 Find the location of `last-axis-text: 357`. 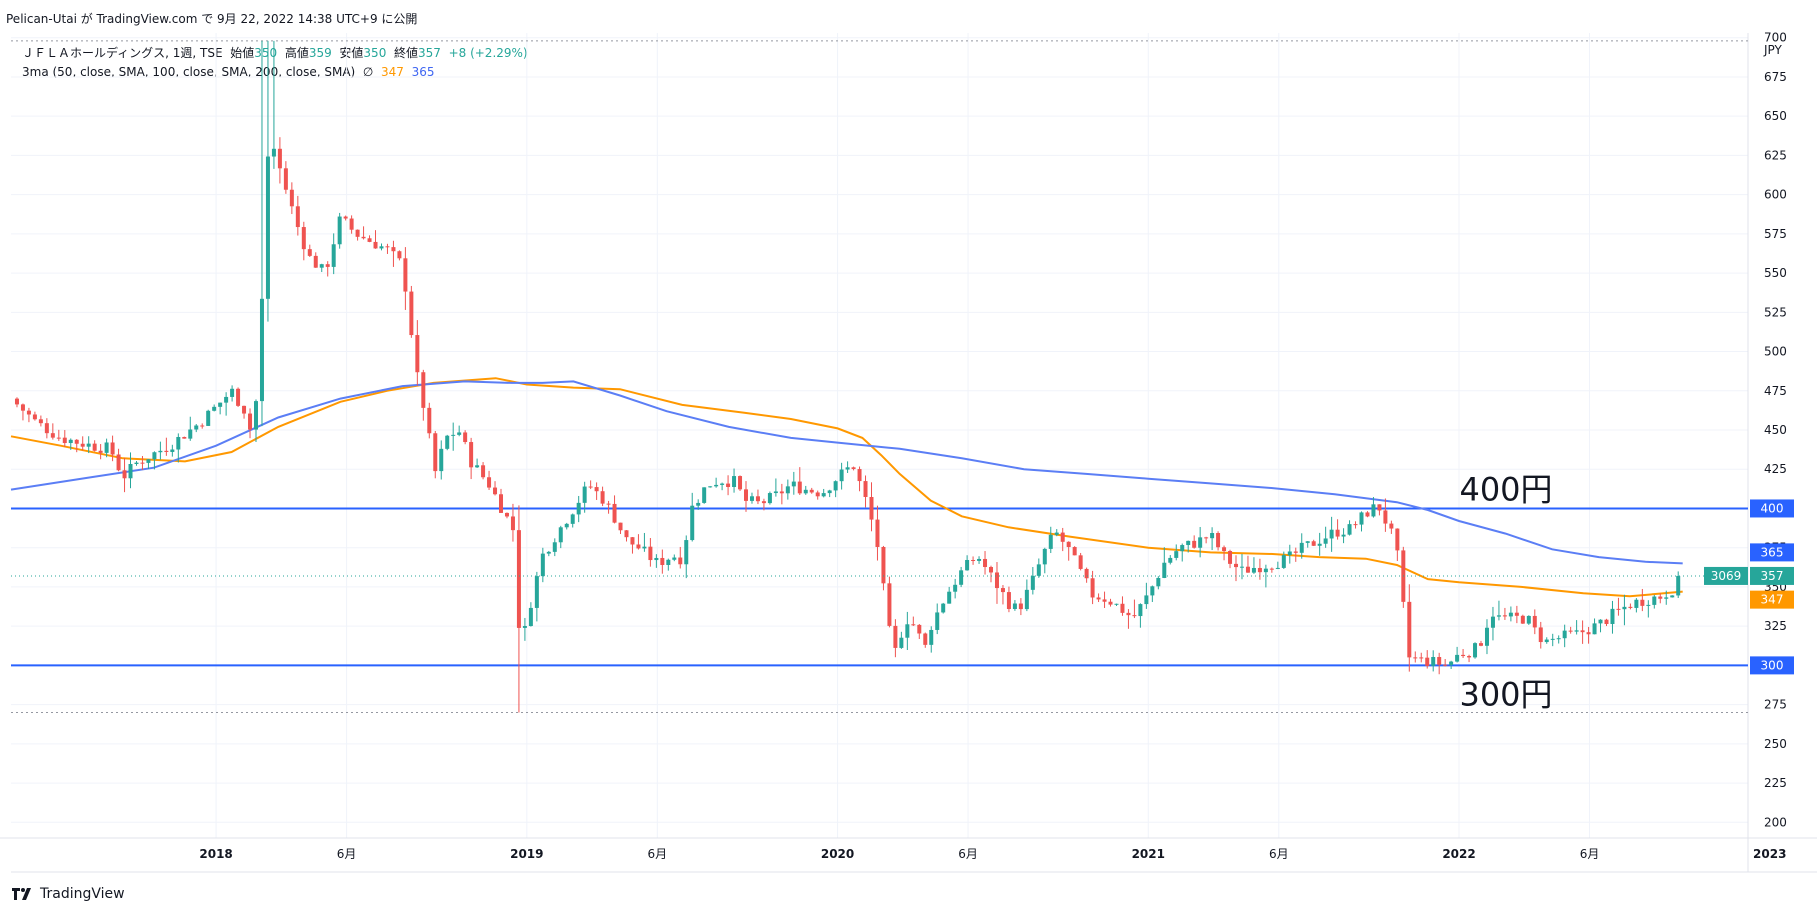

last-axis-text: 357 is located at coordinates (1772, 576).